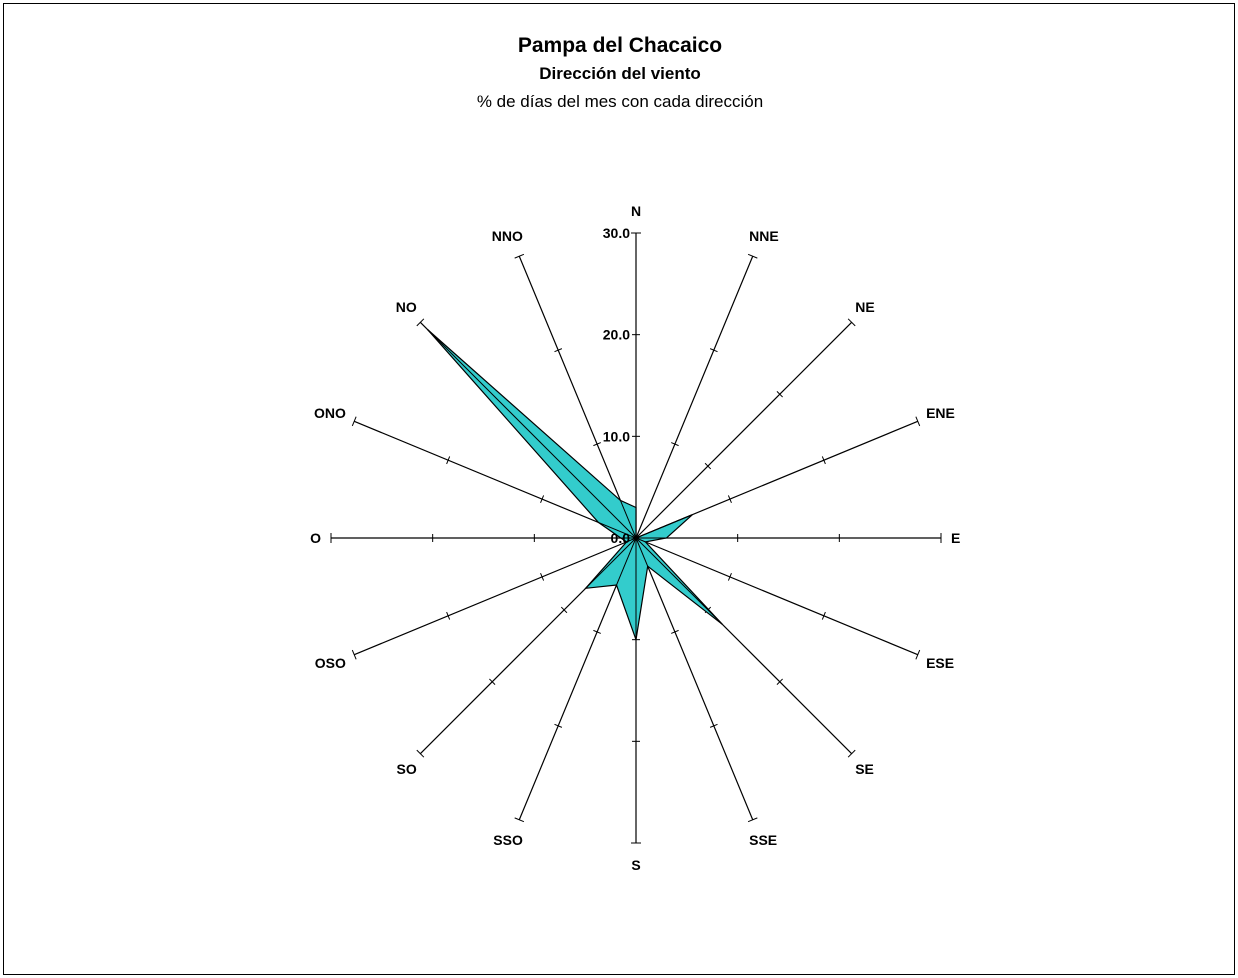 The height and width of the screenshot is (978, 1238). What do you see at coordinates (507, 236) in the screenshot?
I see `direction-label-nno: NNO` at bounding box center [507, 236].